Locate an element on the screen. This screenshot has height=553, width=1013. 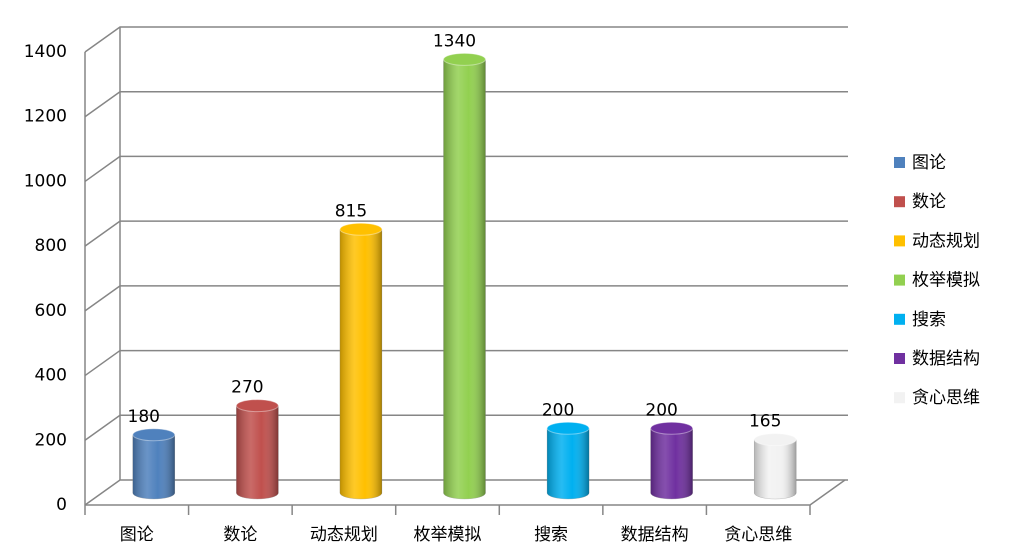
value-label: 1340 is located at coordinates (454, 41).